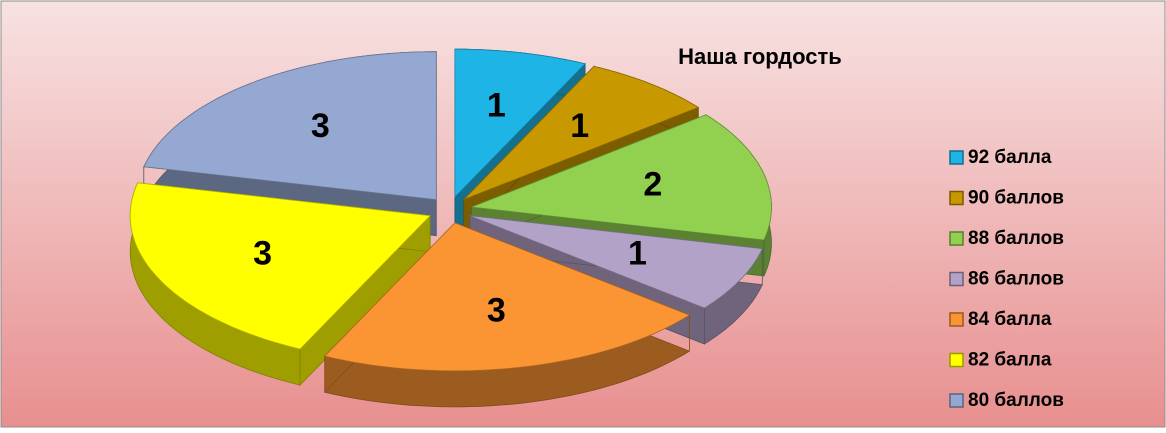  Describe the element at coordinates (760, 56) in the screenshot. I see `chart-title: Наша гордость` at that location.